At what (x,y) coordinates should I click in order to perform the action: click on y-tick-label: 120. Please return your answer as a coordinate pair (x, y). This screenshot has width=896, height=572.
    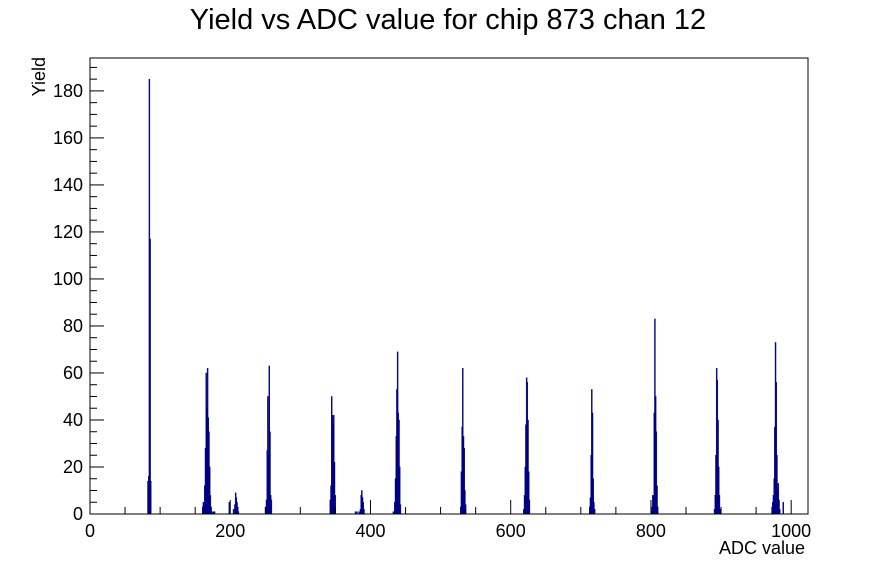
    Looking at the image, I should click on (68, 232).